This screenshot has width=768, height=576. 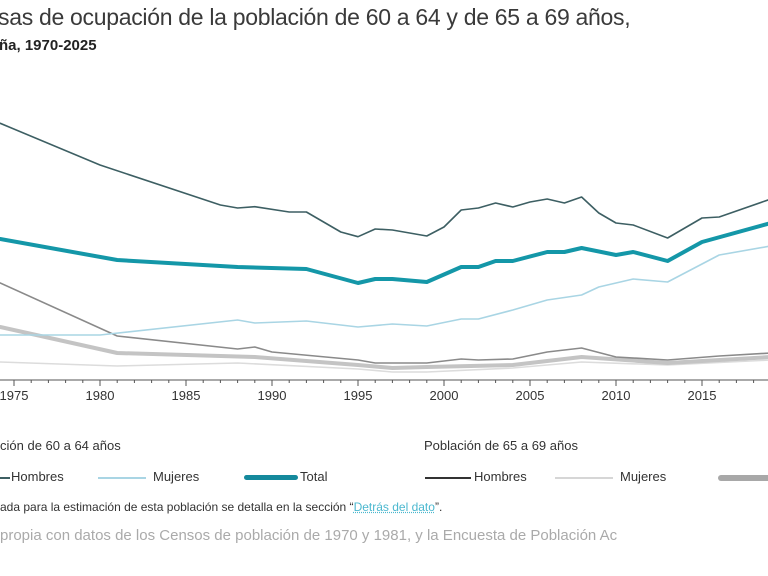 I want to click on x-tick-label: 1975, so click(x=14, y=395).